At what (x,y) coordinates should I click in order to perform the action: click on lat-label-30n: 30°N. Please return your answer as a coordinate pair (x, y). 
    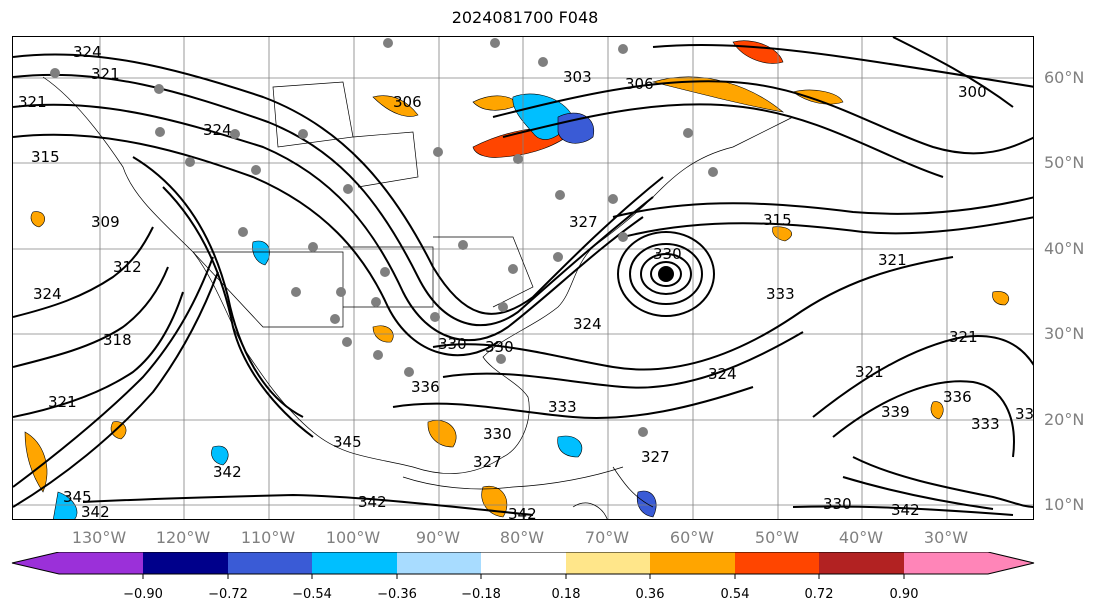
    Looking at the image, I should click on (1064, 333).